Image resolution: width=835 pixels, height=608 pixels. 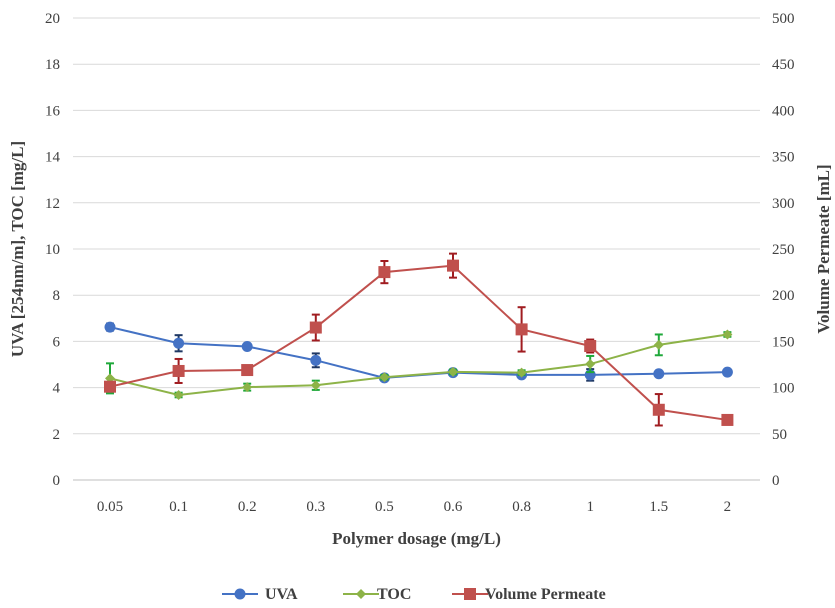 What do you see at coordinates (783, 342) in the screenshot?
I see `y2-tick-label: 150` at bounding box center [783, 342].